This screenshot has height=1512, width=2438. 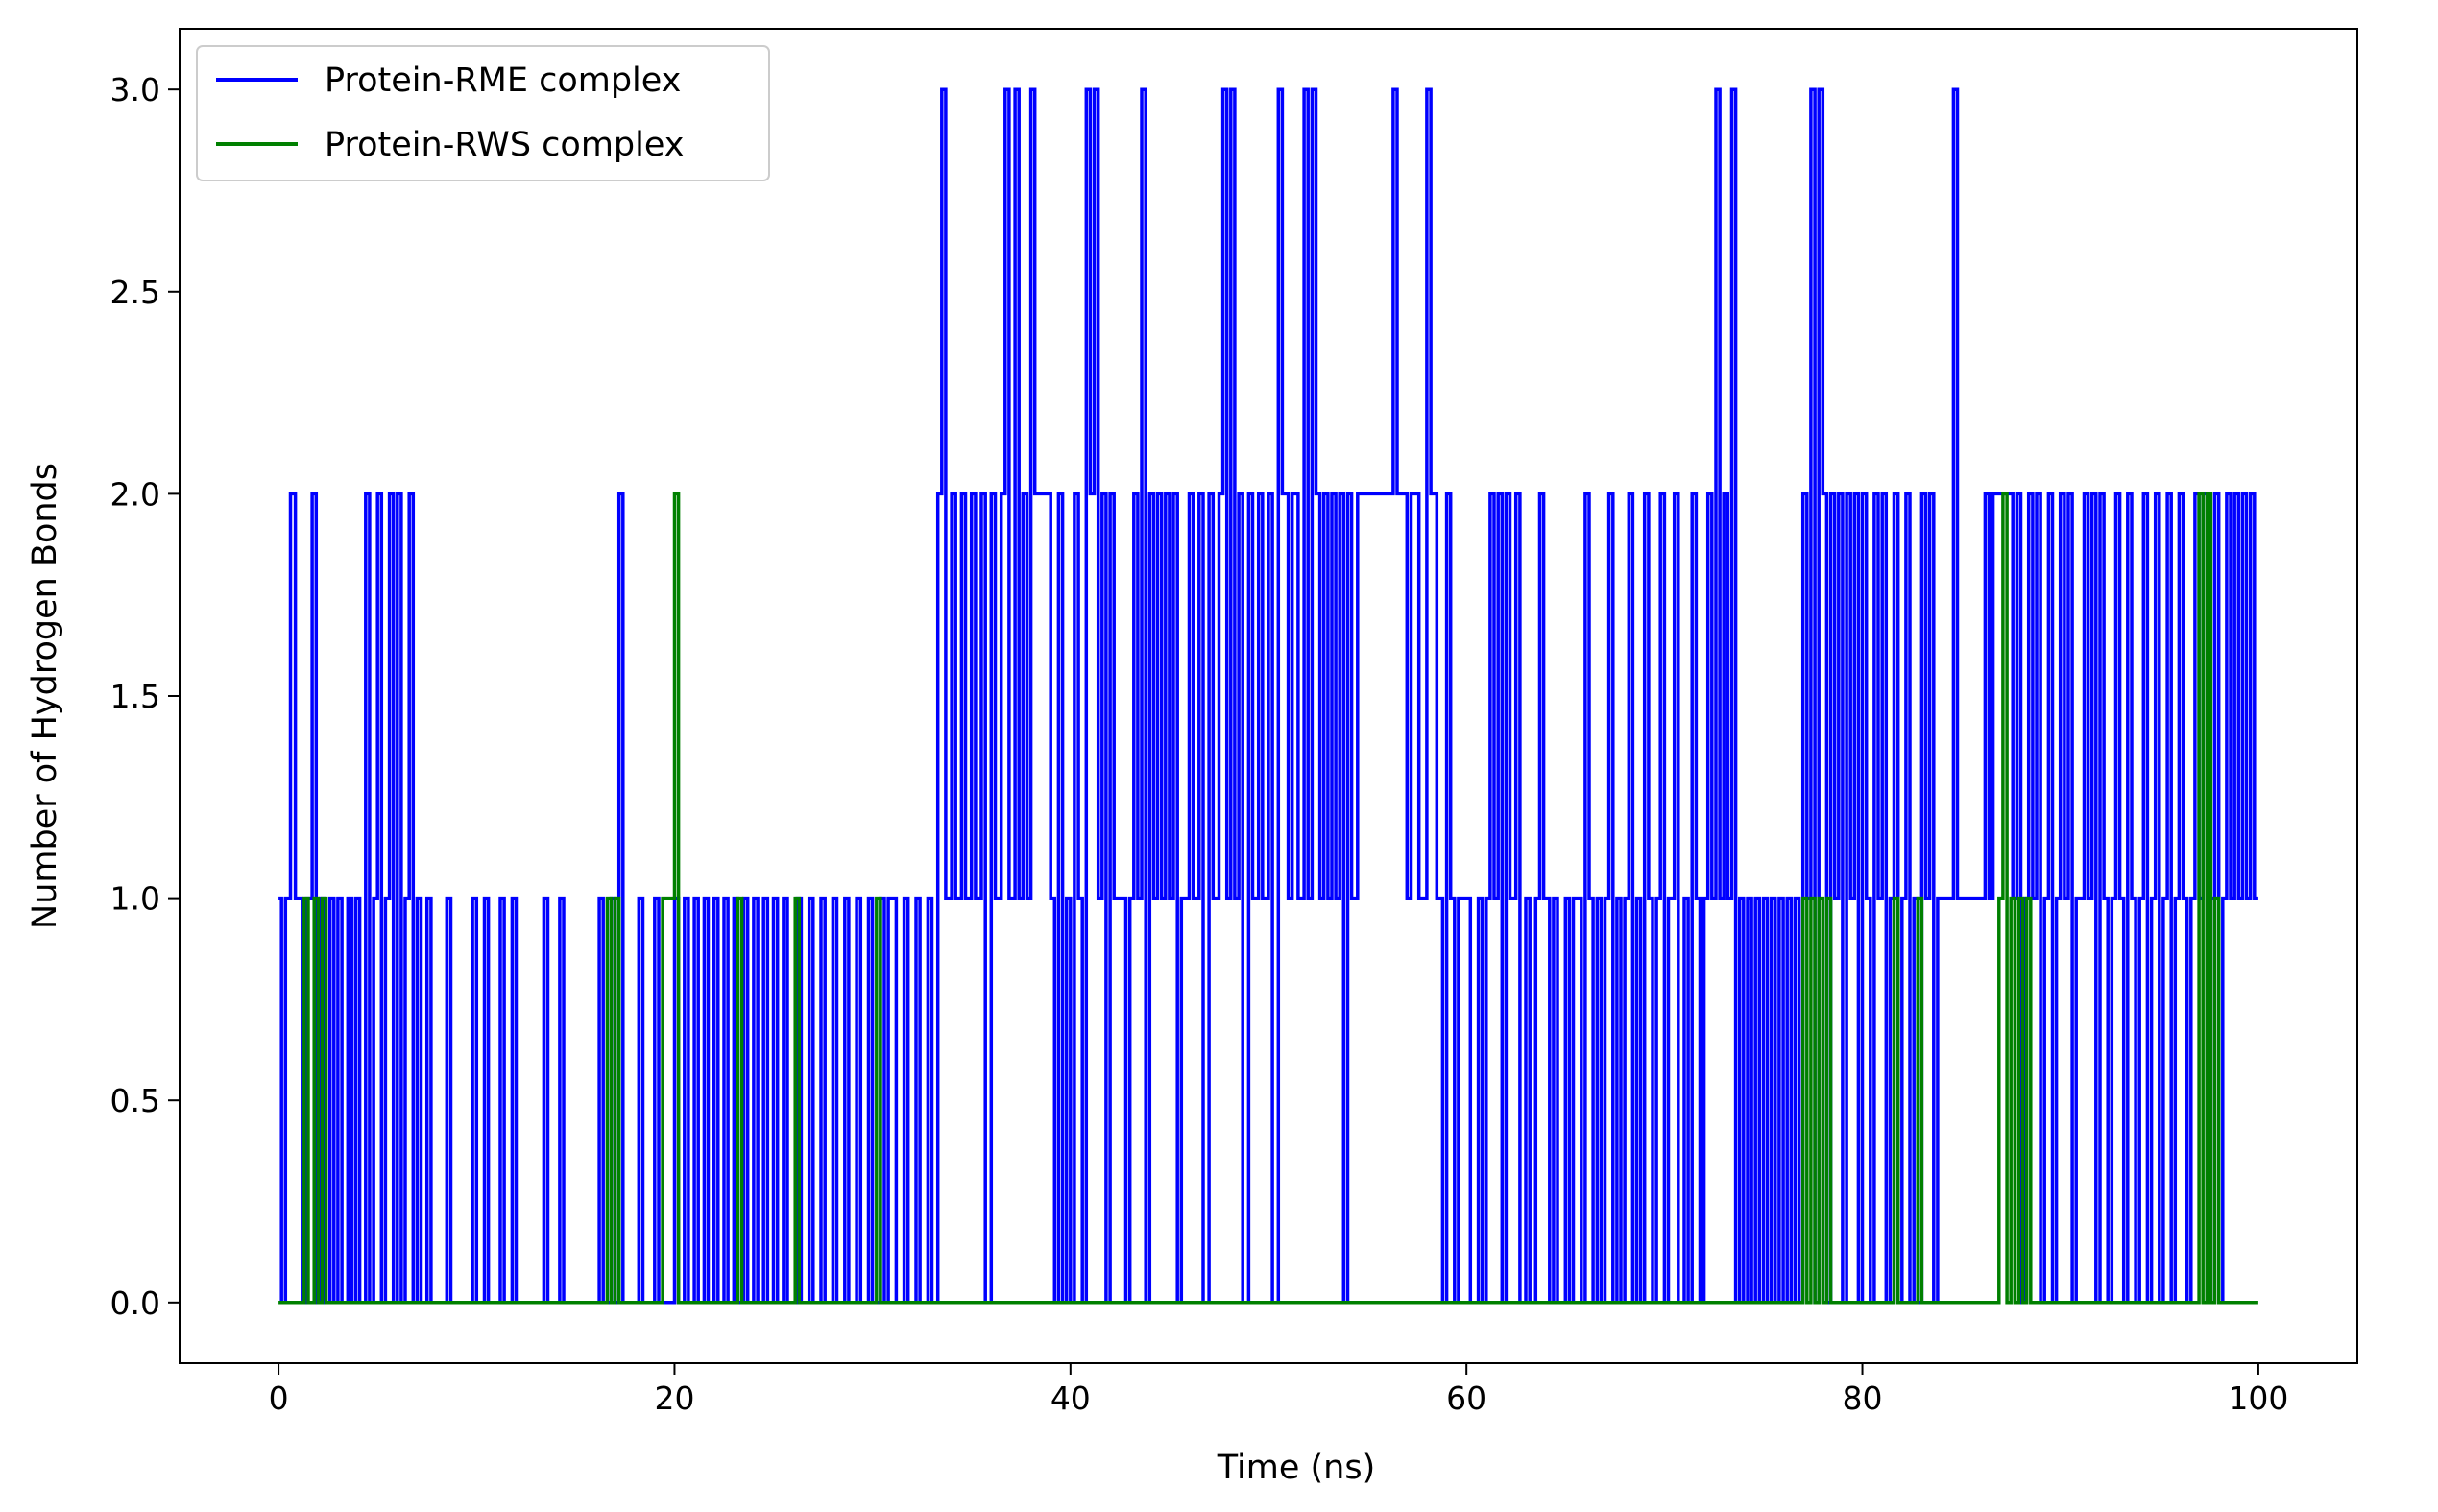 I want to click on x-tick-label: 80, so click(x=1863, y=1398).